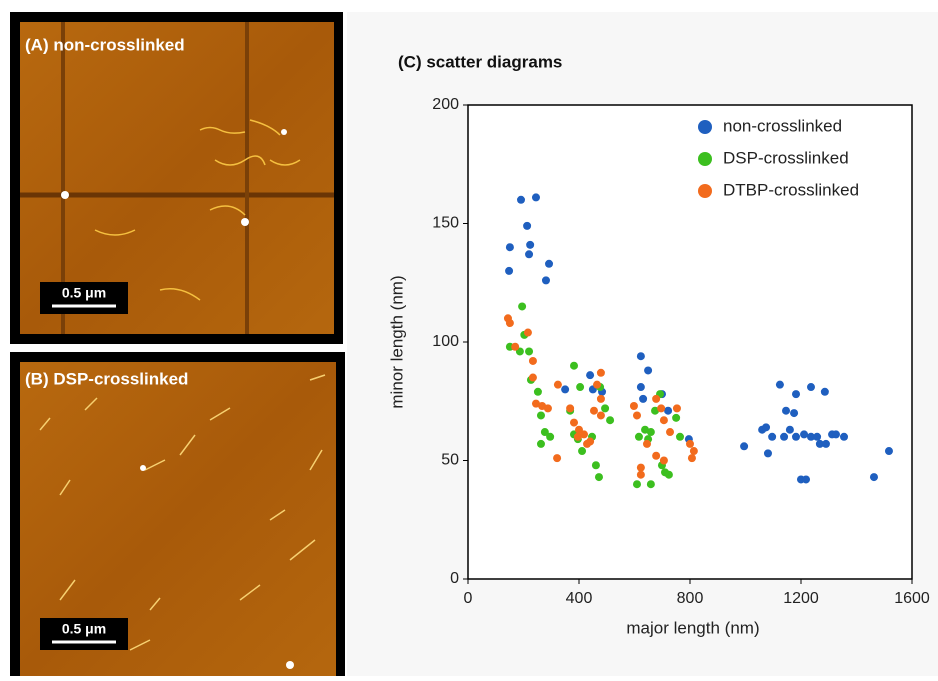 The width and height of the screenshot is (938, 681). I want to click on y-tick-label: 150, so click(445, 223).